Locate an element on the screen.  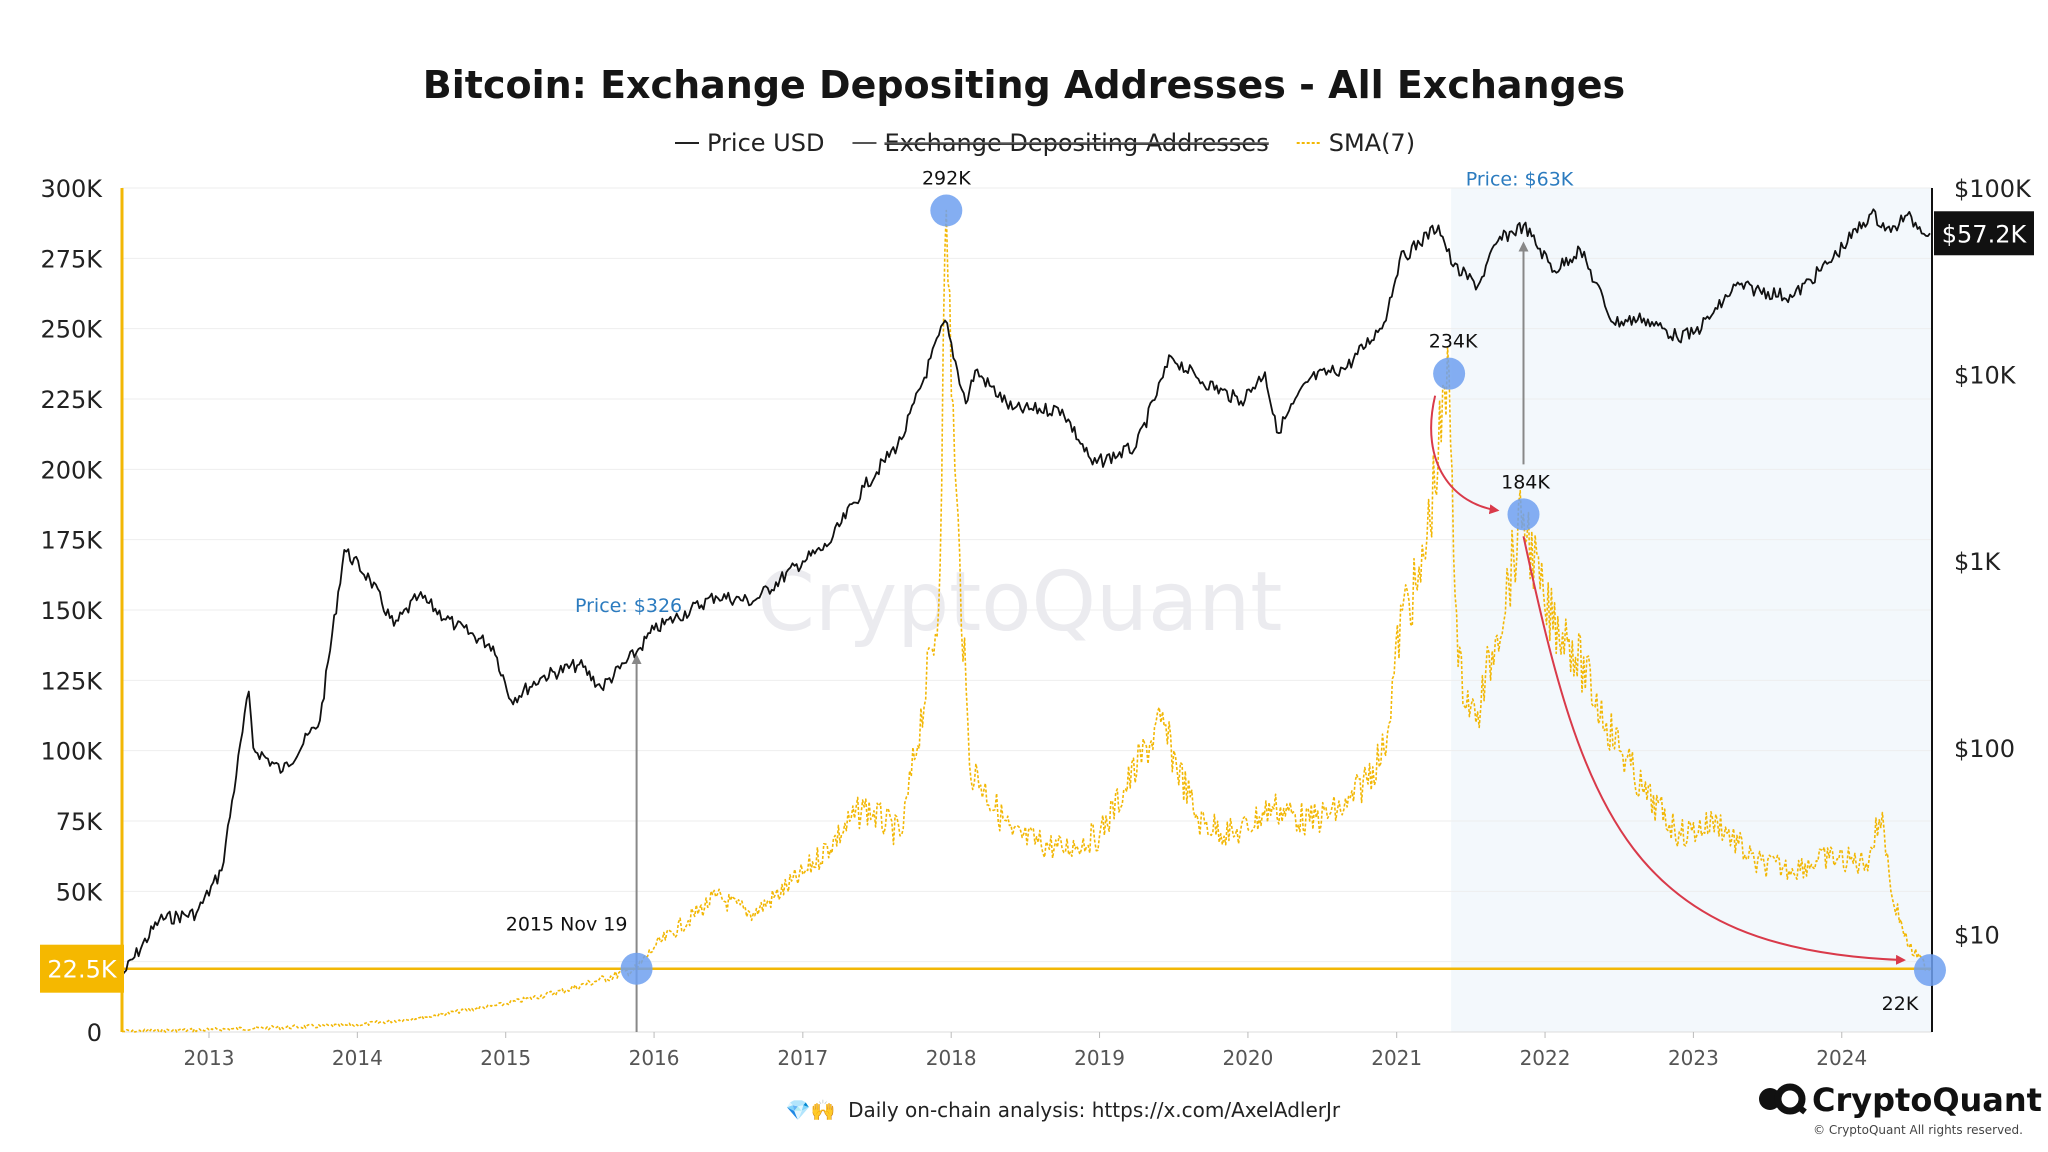
x-tick-label: 2015 is located at coordinates (505, 1058).